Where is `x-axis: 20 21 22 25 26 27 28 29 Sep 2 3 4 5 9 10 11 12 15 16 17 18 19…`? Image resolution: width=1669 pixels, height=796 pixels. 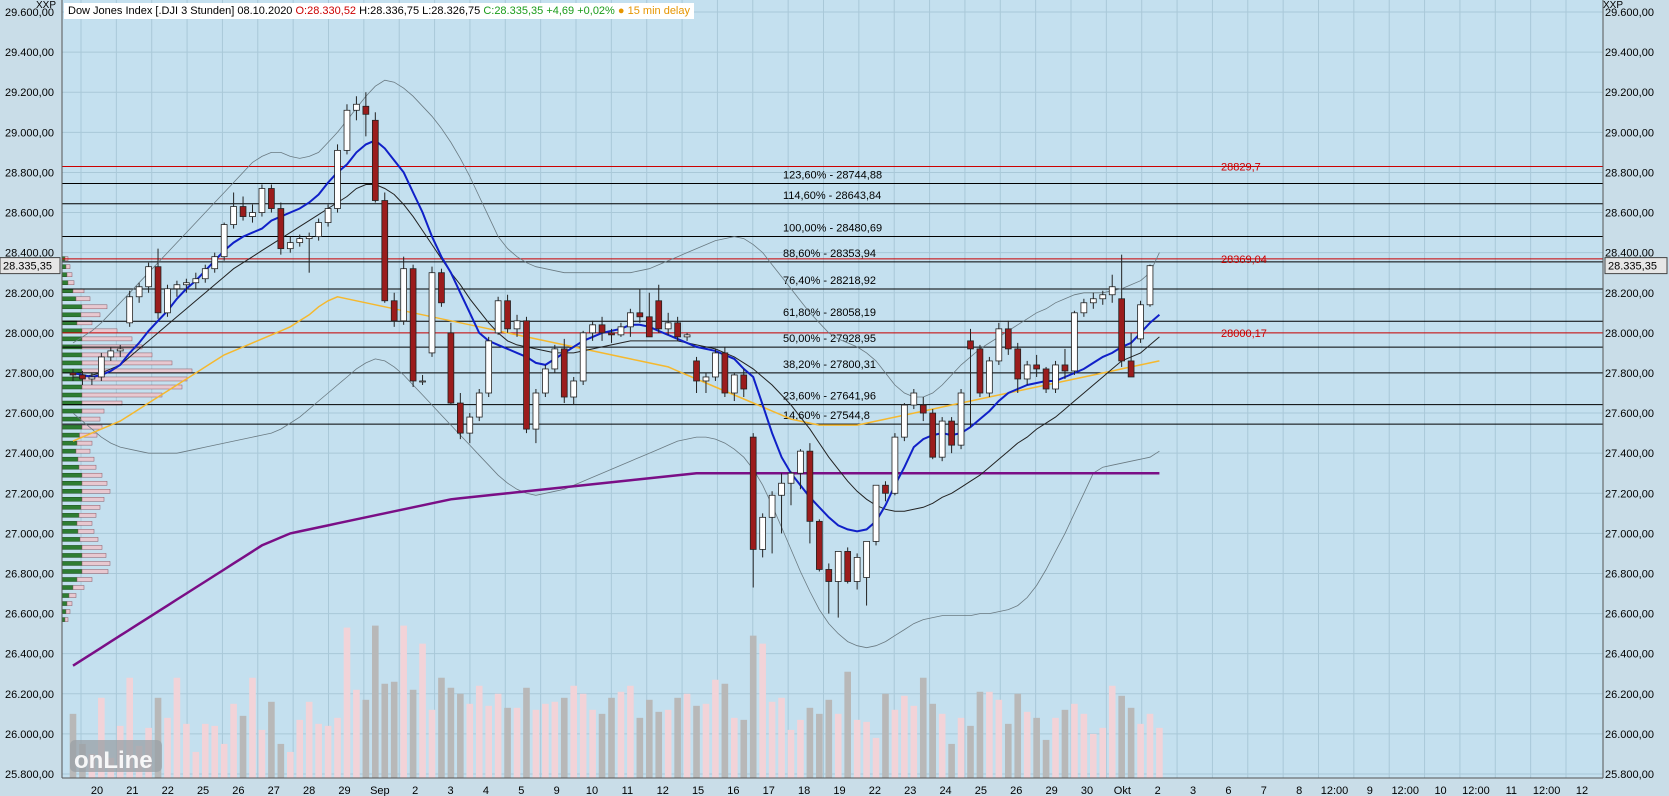
x-axis: 20 21 22 25 26 27 28 29 Sep 2 3 4 5 9 10 11 12 15 16 17 18 19… is located at coordinates (832, 786).